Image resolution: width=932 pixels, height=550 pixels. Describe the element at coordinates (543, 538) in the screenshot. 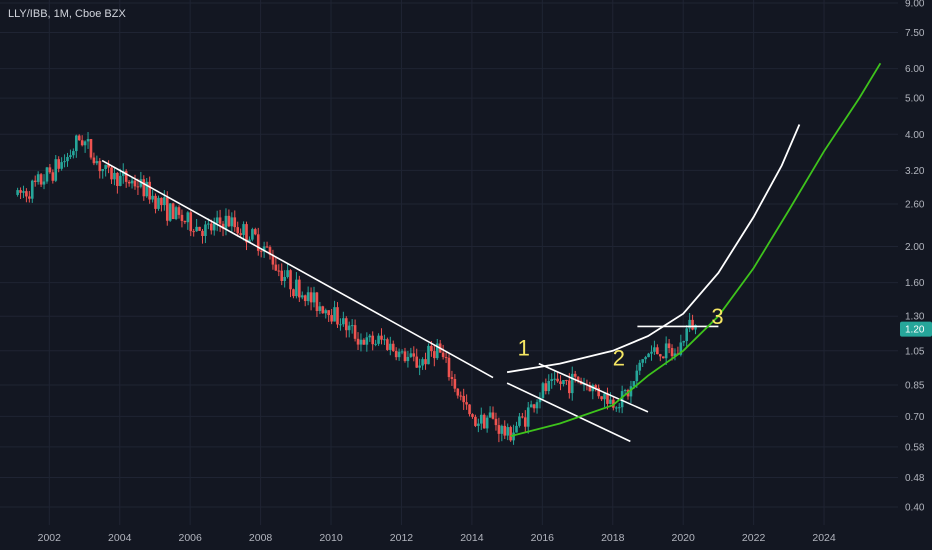

I see `x-tick-label: 2016` at that location.